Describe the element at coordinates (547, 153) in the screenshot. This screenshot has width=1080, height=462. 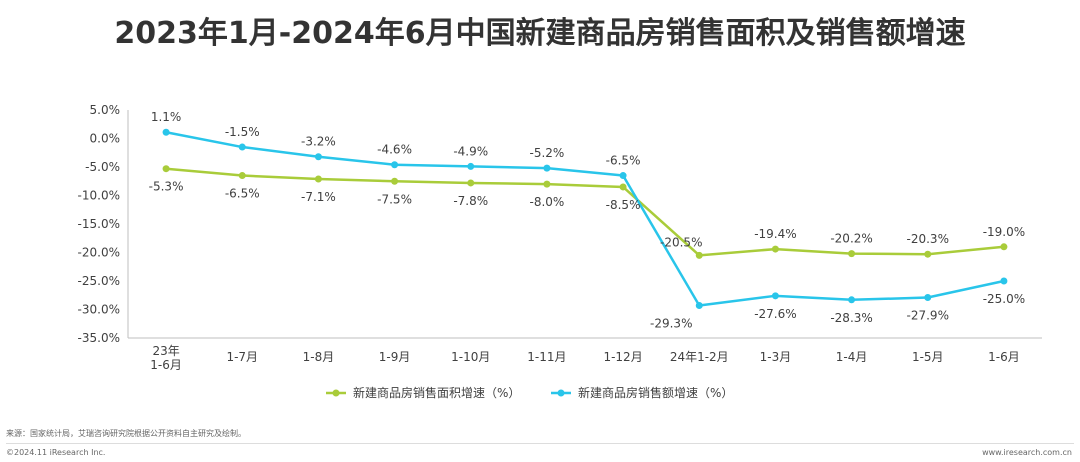
I see `amount-growth-data-label: -5.2%` at that location.